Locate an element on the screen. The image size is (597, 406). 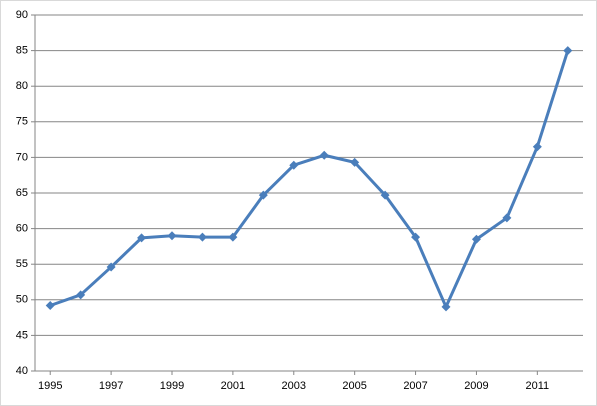
y-tick-label: 80 is located at coordinates (22, 86).